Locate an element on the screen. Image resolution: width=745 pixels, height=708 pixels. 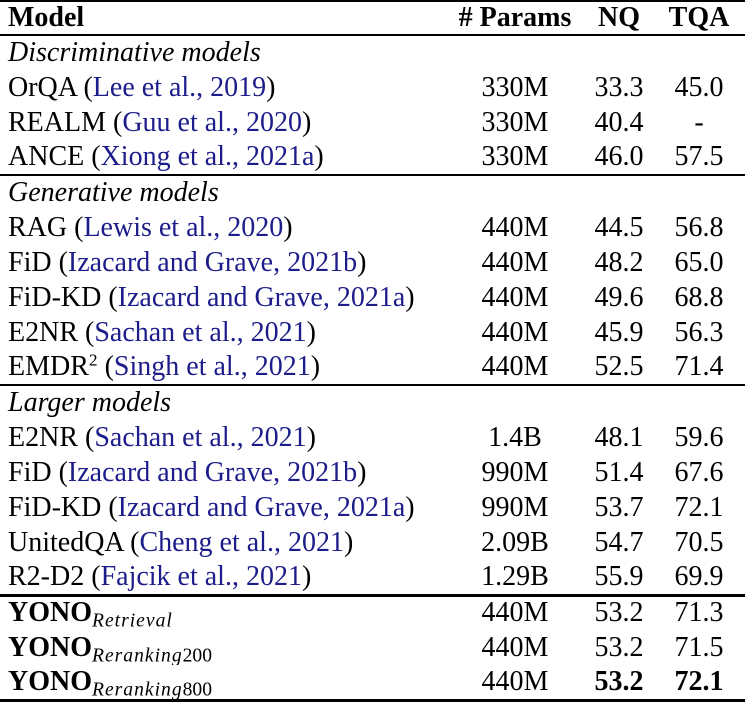
model-cell: UnitedQA (Cheng et al., 2021) is located at coordinates (181, 542).